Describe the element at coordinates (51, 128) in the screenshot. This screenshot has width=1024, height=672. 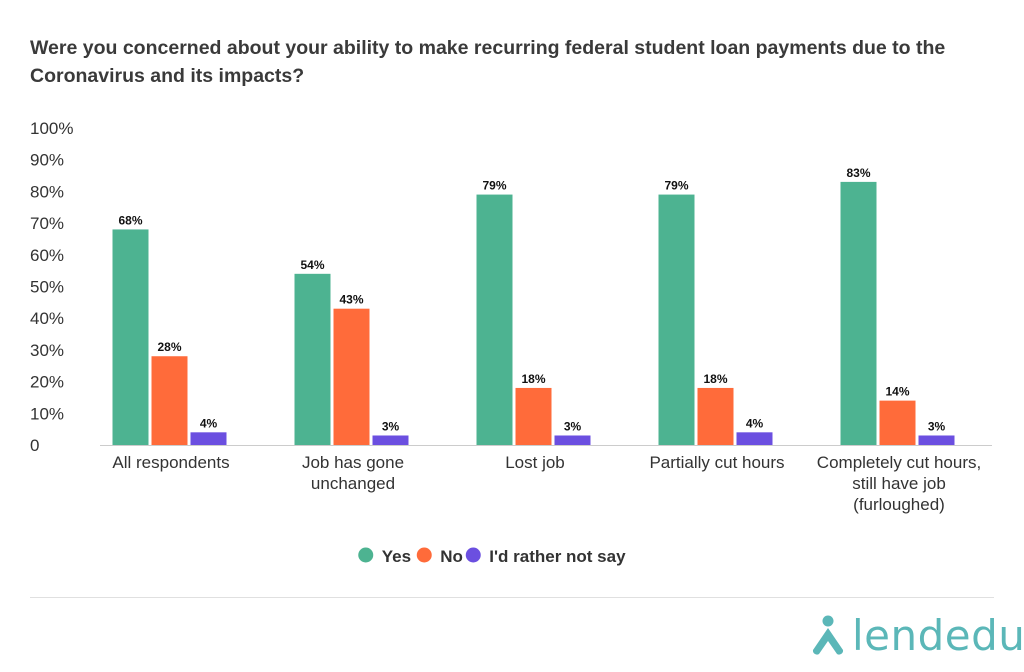
I see `y-tick-label: 100%` at that location.